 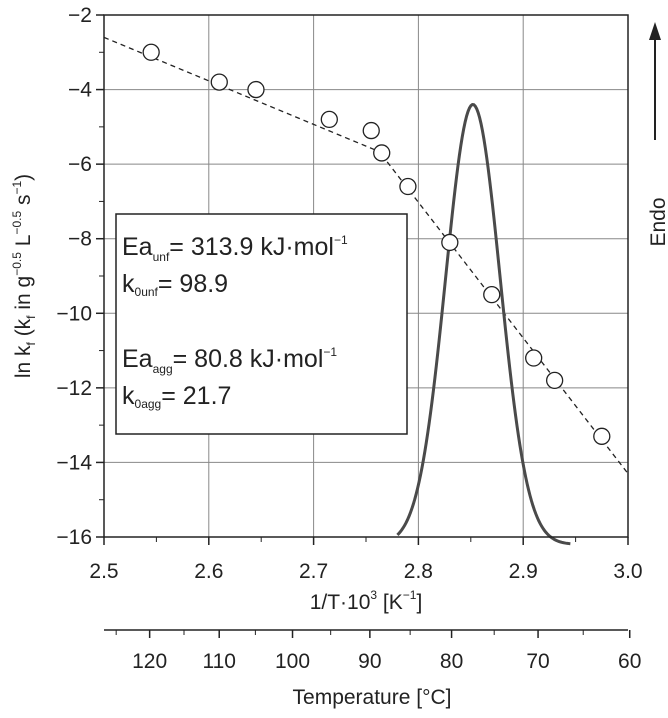 What do you see at coordinates (74, 462) in the screenshot?
I see `y-tick-label: −14` at bounding box center [74, 462].